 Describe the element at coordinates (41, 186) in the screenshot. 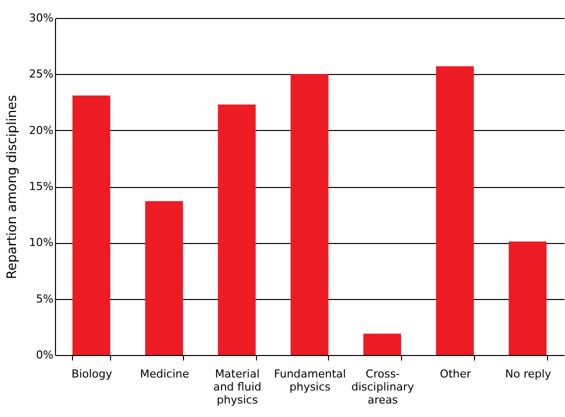

I see `y-tick-label: 15%` at that location.